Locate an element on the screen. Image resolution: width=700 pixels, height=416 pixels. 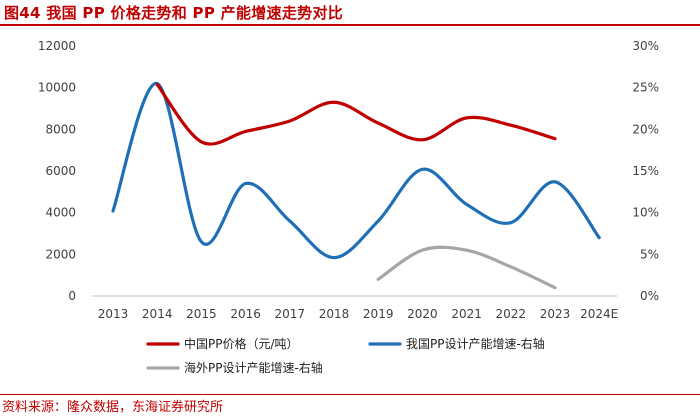
source-note: 资料来源：隆众数据，东海证券研究所 is located at coordinates (113, 407).